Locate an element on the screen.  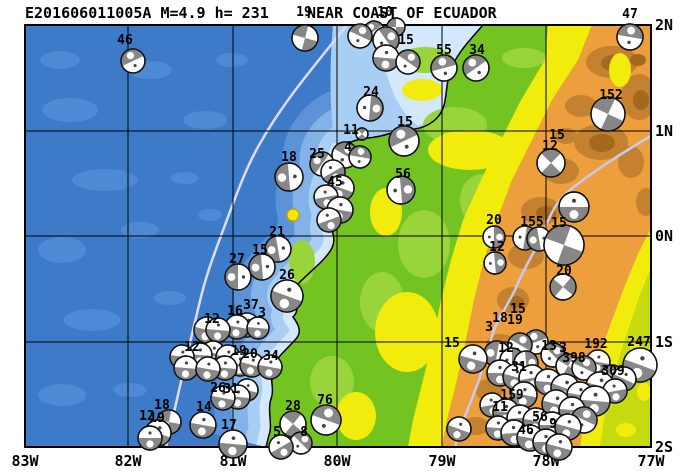
event-depth-label: 76 is located at coordinates (325, 400).